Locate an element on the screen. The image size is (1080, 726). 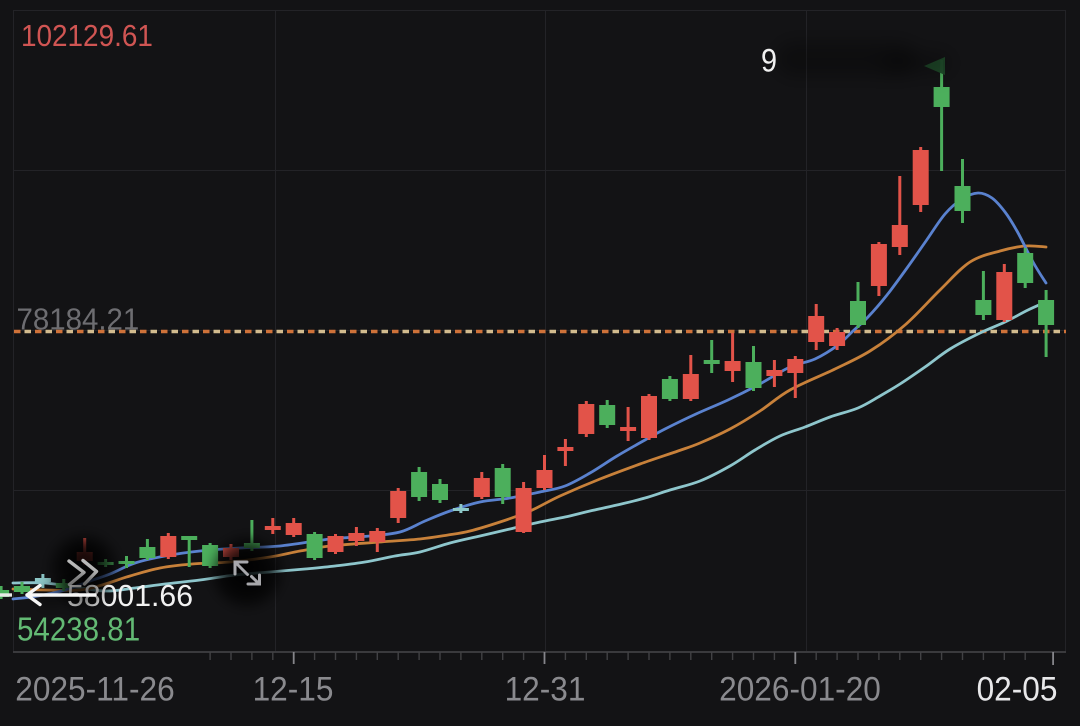
svg-text: 12-31 is located at coordinates (545, 688).